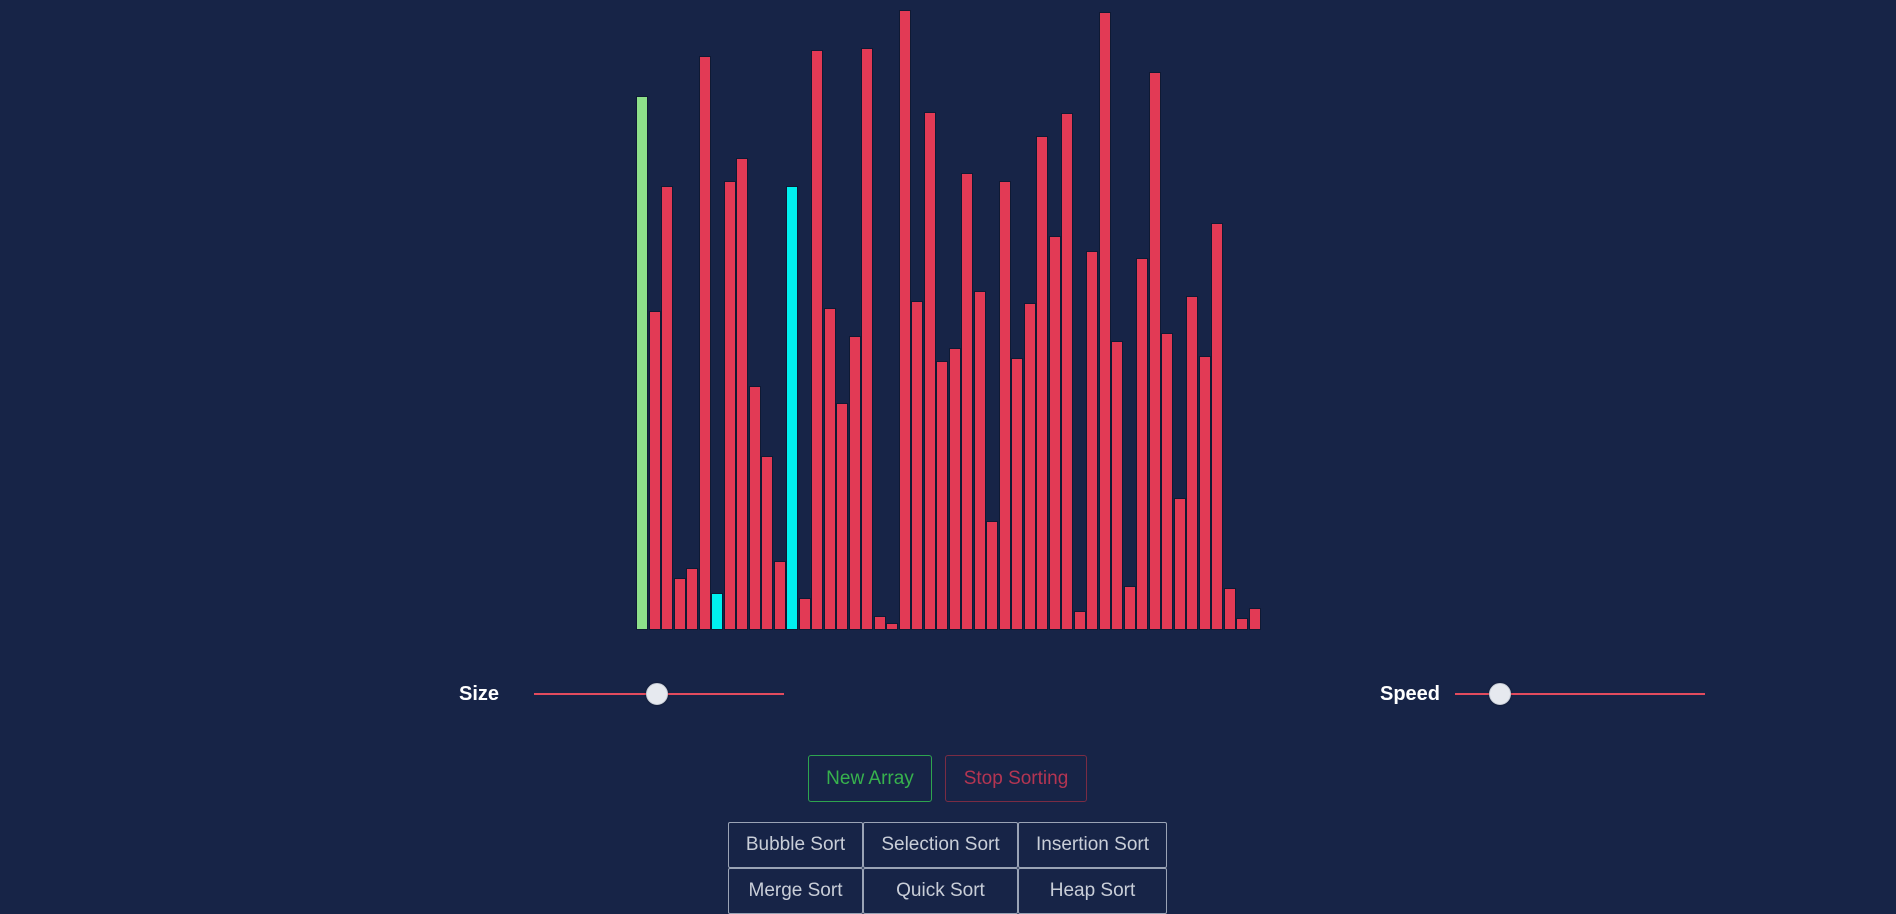  I want to click on new-array-button: New Array, so click(870, 778).